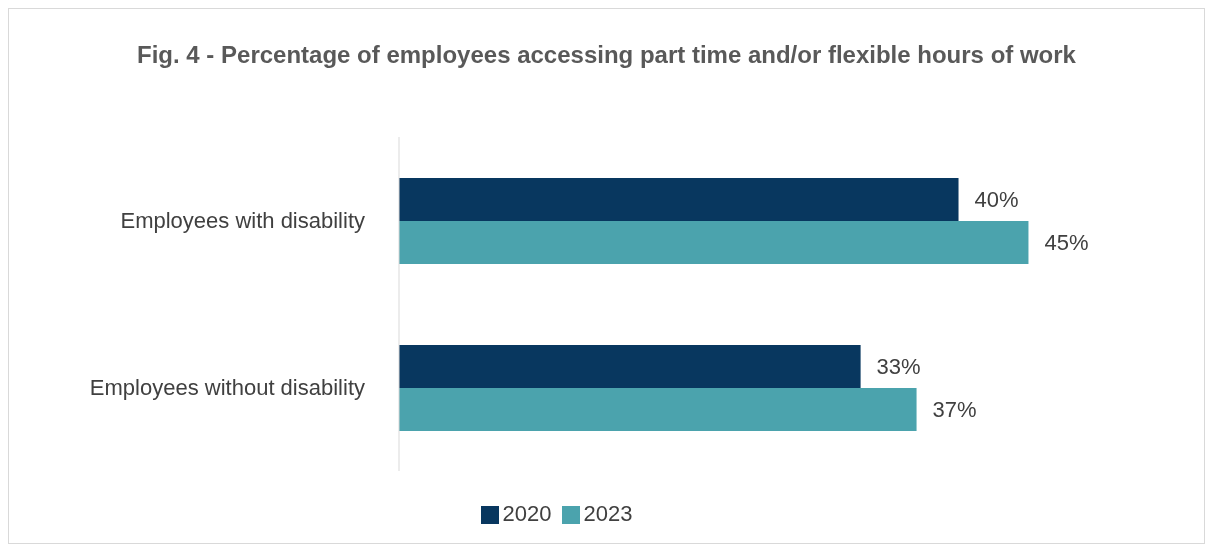 The height and width of the screenshot is (552, 1213). Describe the element at coordinates (1066, 243) in the screenshot. I see `data-label: 45%` at that location.